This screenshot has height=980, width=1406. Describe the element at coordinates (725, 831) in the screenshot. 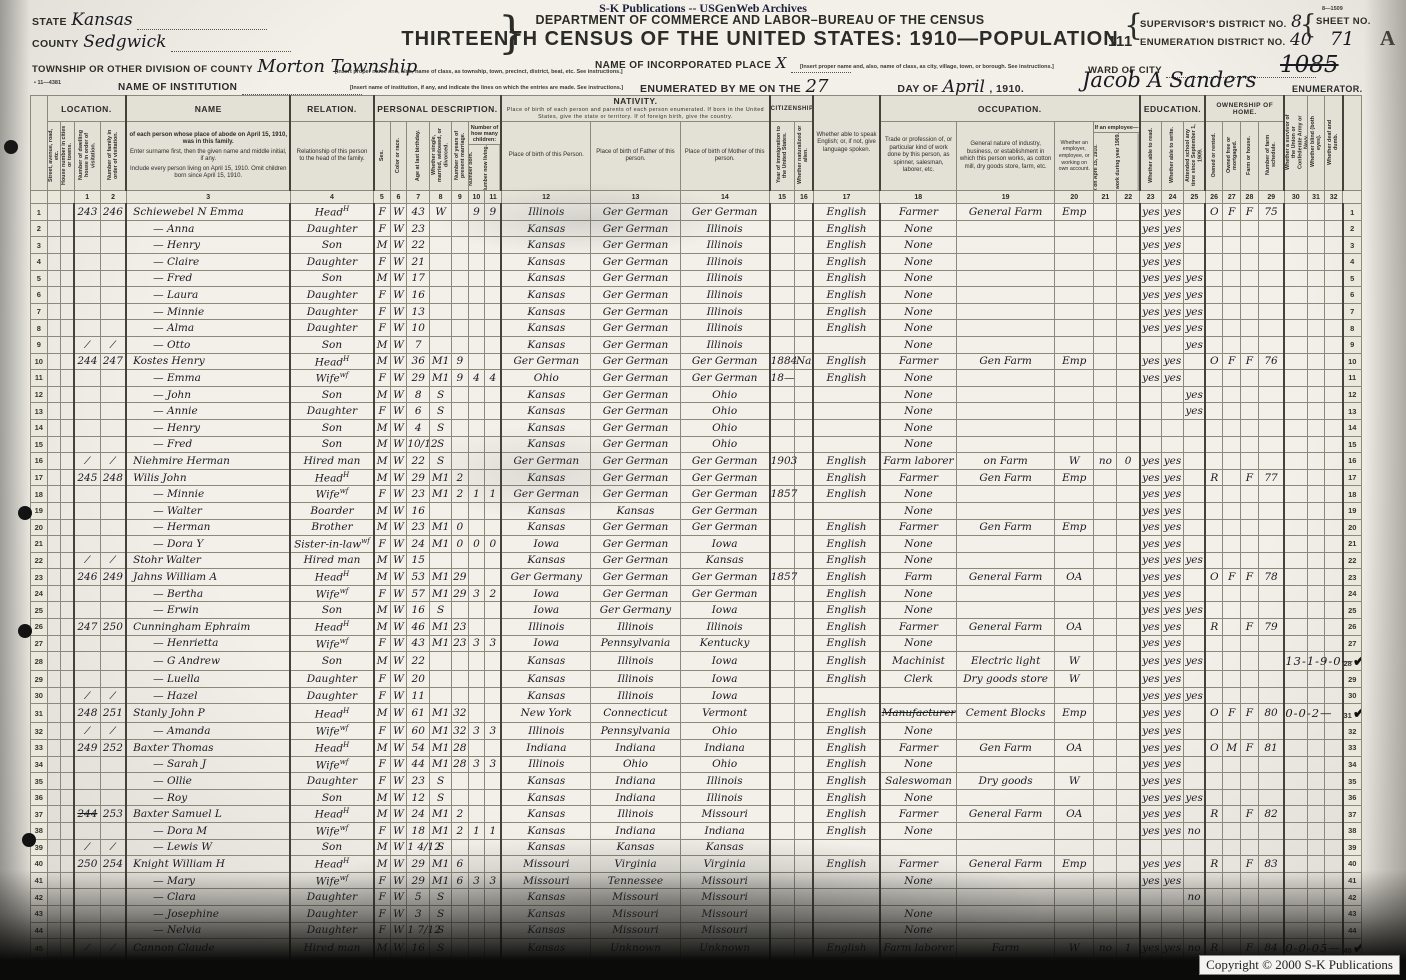

I see `cell-mother_birthplace: Indiana` at that location.